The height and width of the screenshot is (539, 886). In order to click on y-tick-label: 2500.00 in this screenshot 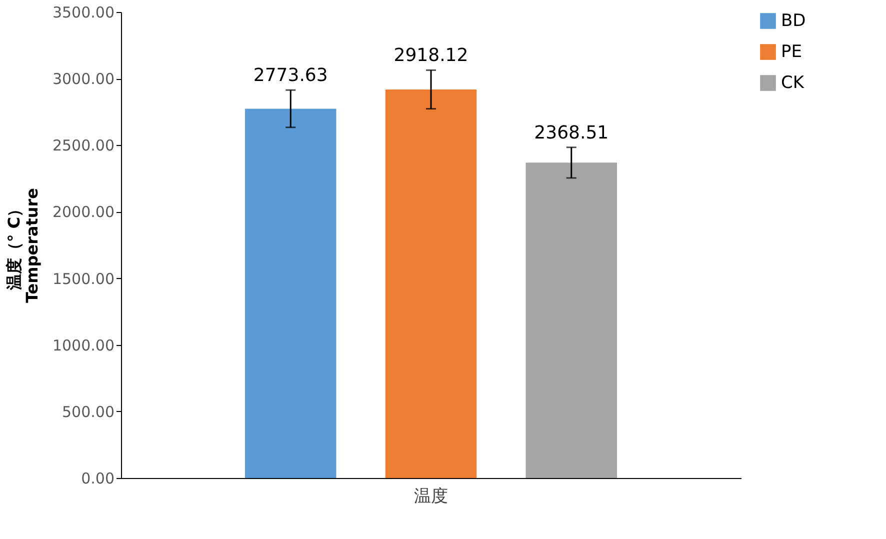, I will do `click(83, 145)`.